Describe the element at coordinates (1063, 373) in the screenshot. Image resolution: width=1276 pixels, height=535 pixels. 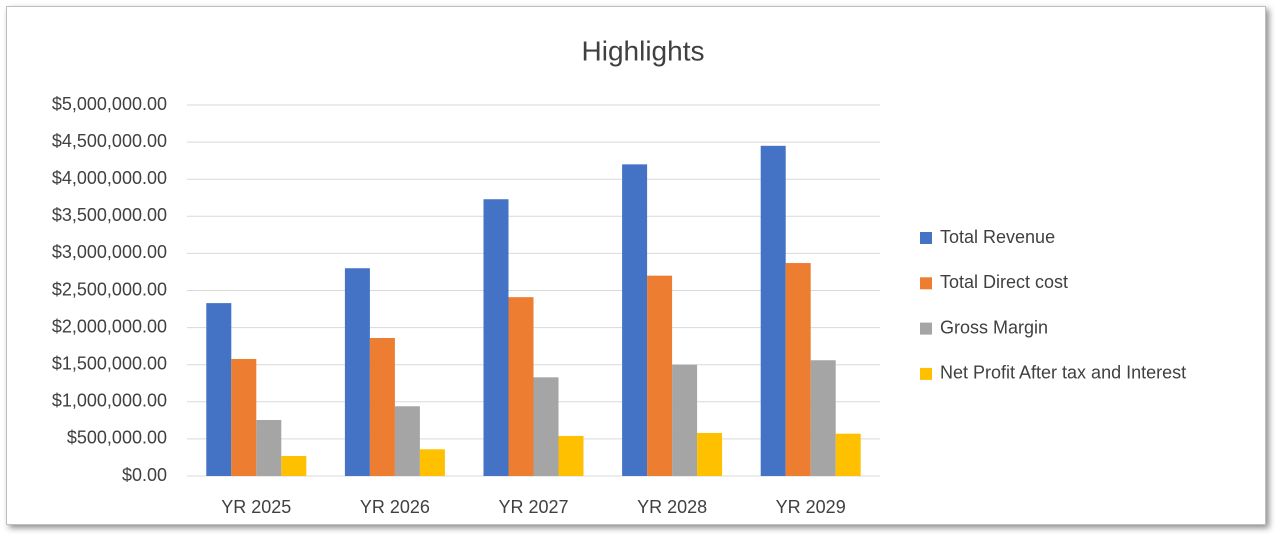
I see `legend-label: Net Profit After tax and Interest` at that location.